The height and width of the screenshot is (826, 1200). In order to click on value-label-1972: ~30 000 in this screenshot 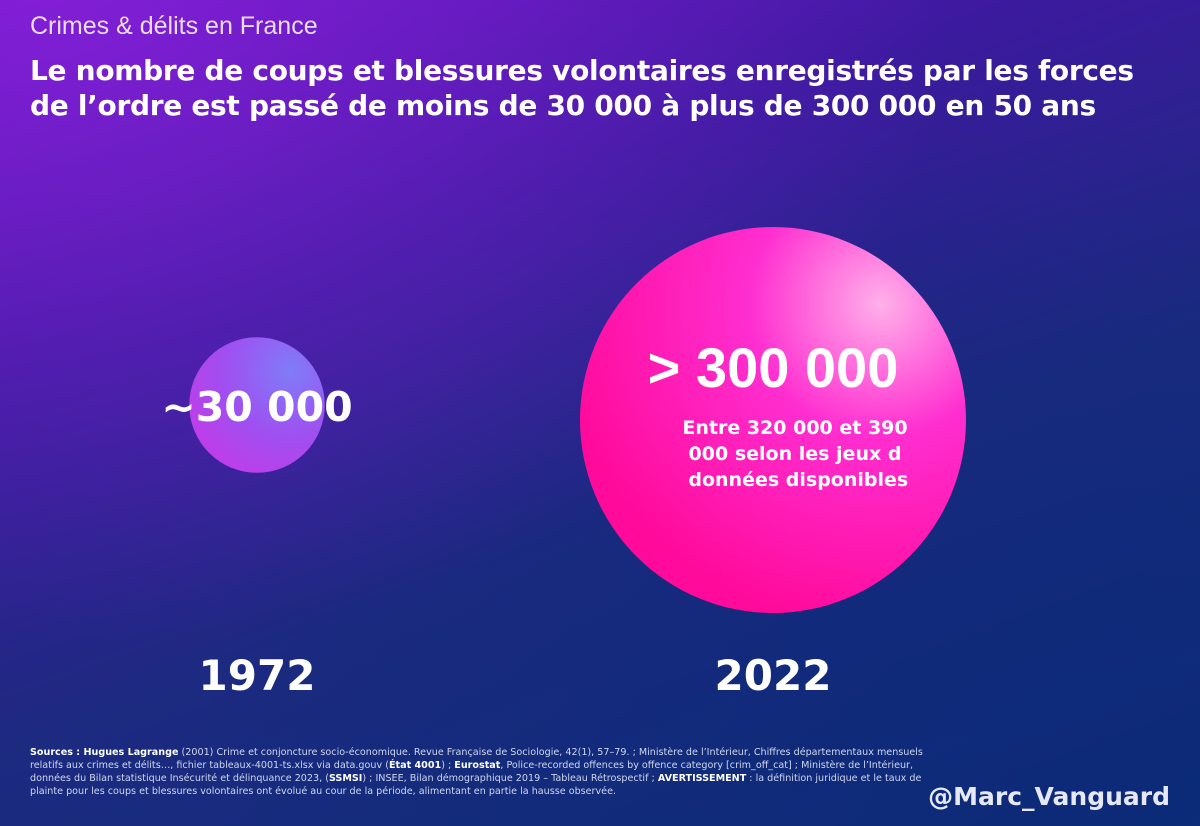, I will do `click(256, 407)`.